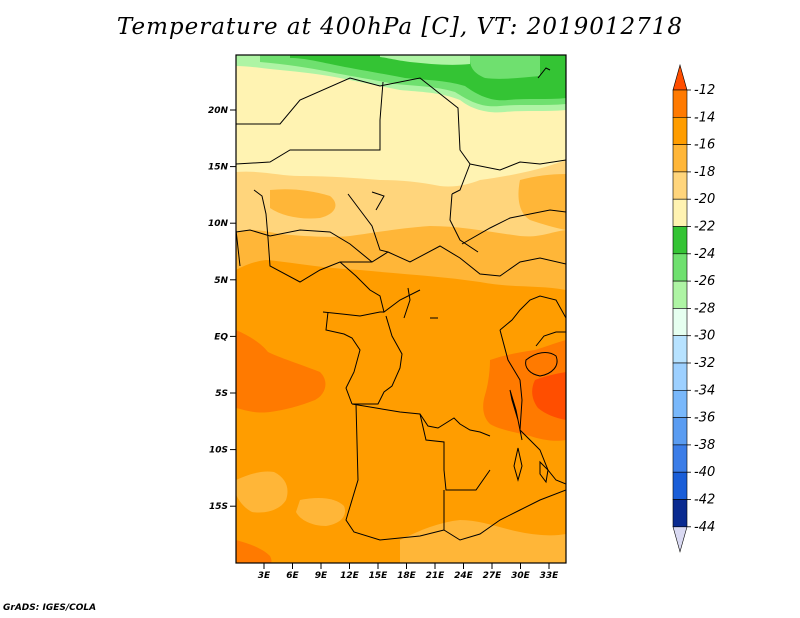 Image resolution: width=800 pixels, height=618 pixels. I want to click on colorbar-label: -26, so click(704, 281).